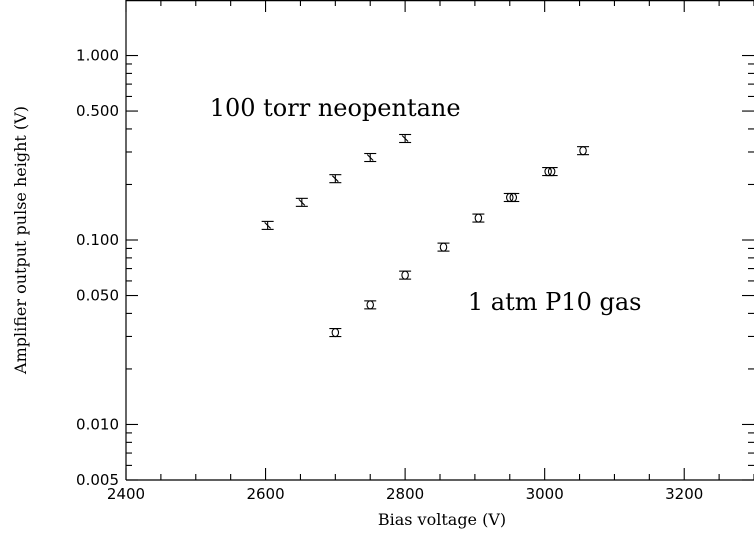 The height and width of the screenshot is (535, 754). What do you see at coordinates (126, 494) in the screenshot?
I see `x-tick-label: 2400` at bounding box center [126, 494].